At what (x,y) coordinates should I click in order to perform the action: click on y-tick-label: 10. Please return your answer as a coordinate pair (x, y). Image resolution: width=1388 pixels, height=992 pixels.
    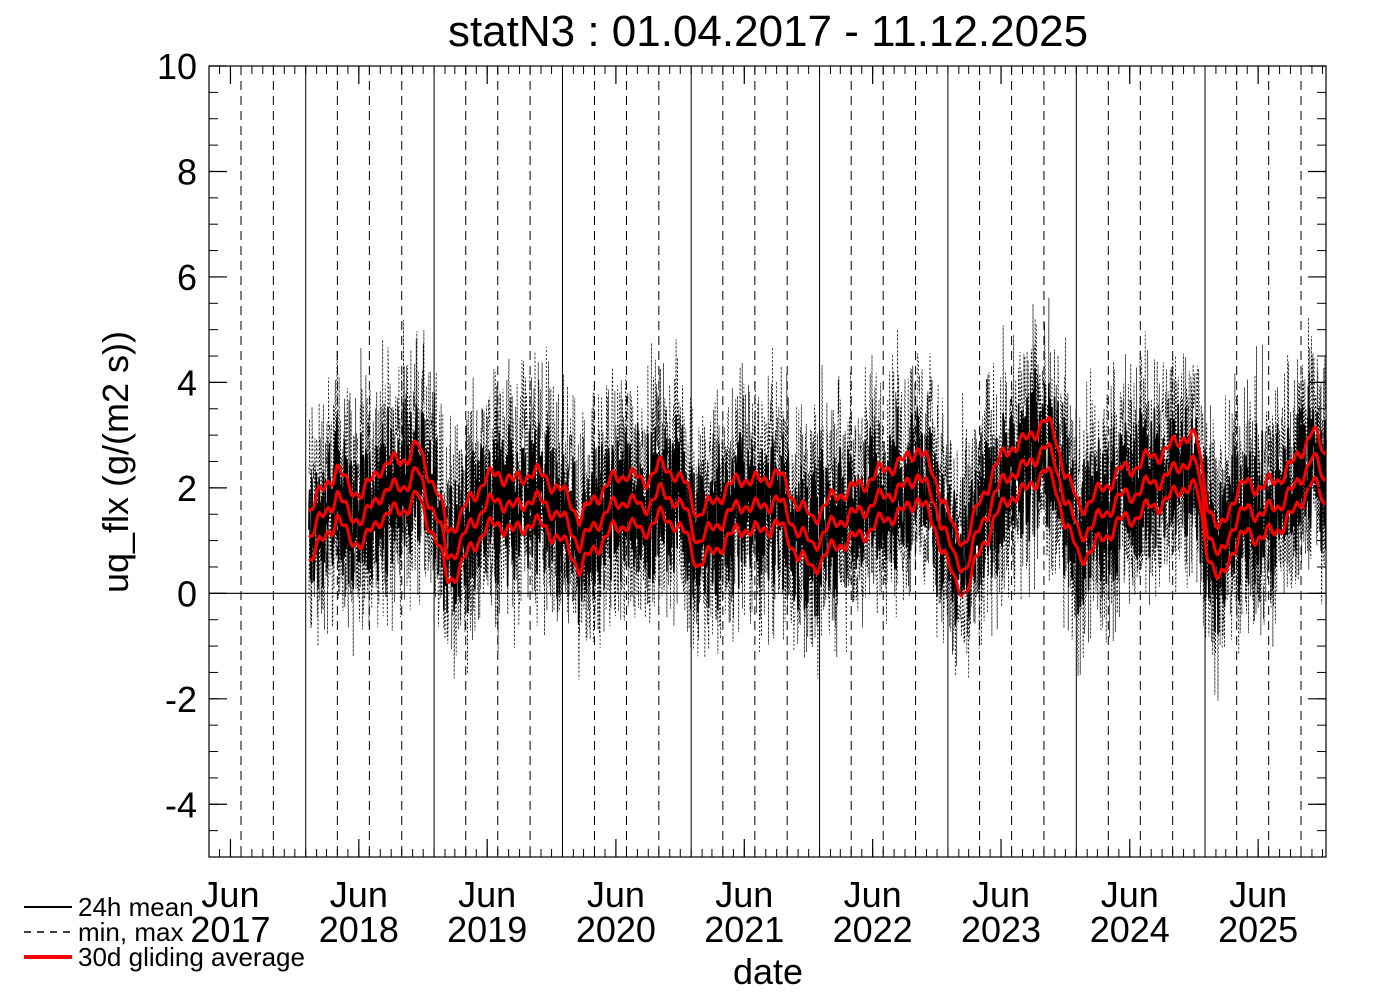
    Looking at the image, I should click on (177, 66).